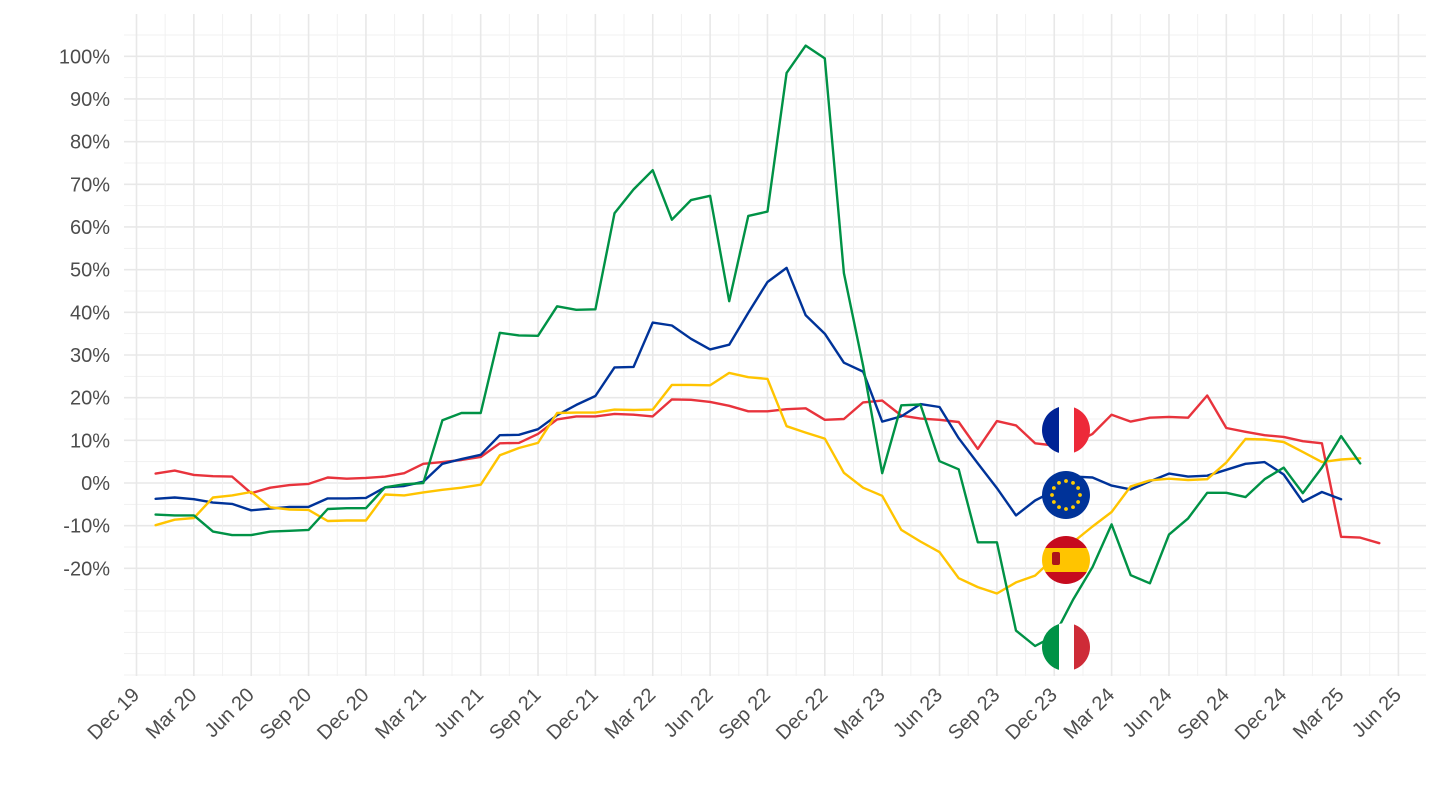 This screenshot has height=810, width=1440. I want to click on italy-flag-icon, so click(1066, 647).